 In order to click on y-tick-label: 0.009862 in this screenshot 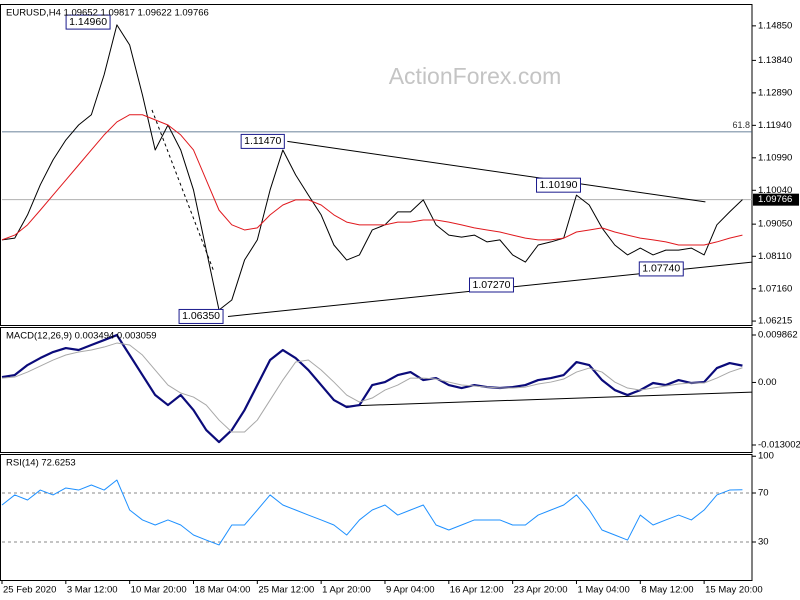, I will do `click(778, 335)`.